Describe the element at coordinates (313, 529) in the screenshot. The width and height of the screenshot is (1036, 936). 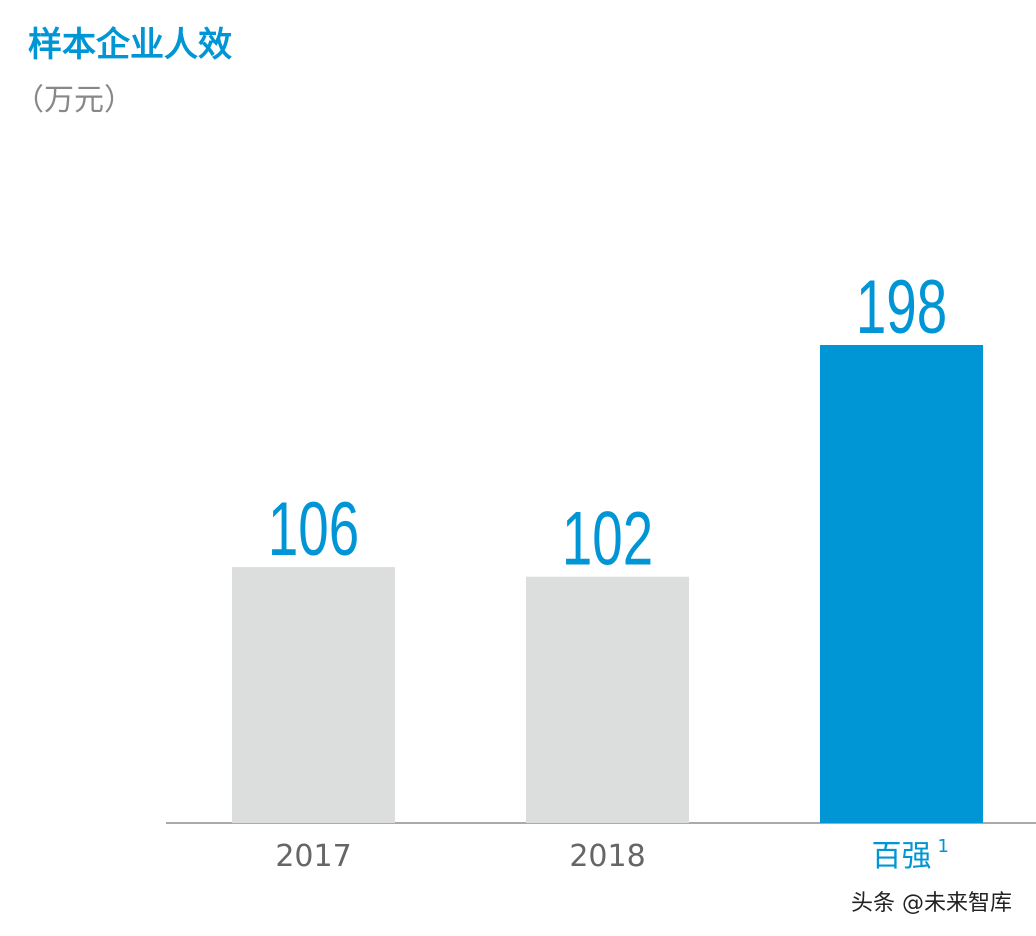
I see `value-label: 106` at that location.